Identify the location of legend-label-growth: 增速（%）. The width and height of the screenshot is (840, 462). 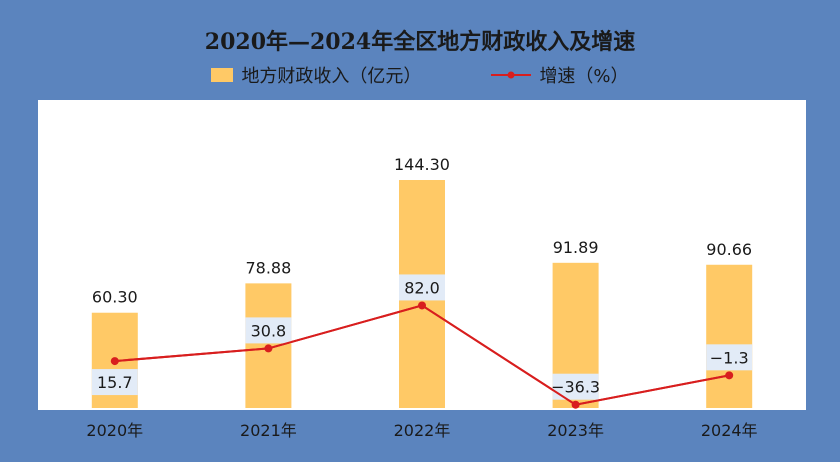
(584, 76).